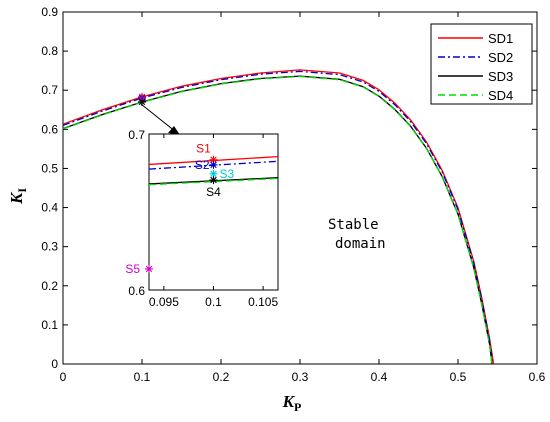  I want to click on main-marker-4-stroke, so click(142, 102).